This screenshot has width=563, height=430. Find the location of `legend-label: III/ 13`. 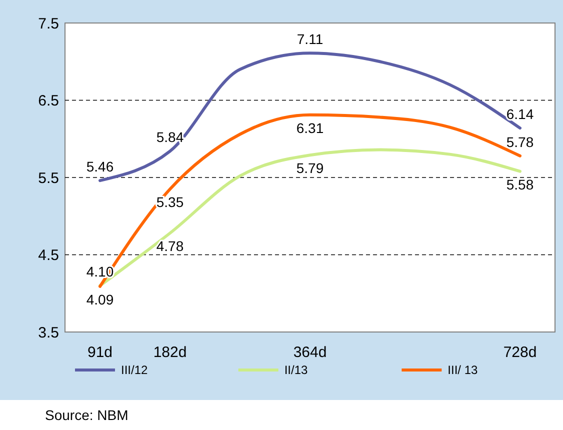

legend-label: III/ 13 is located at coordinates (463, 370).